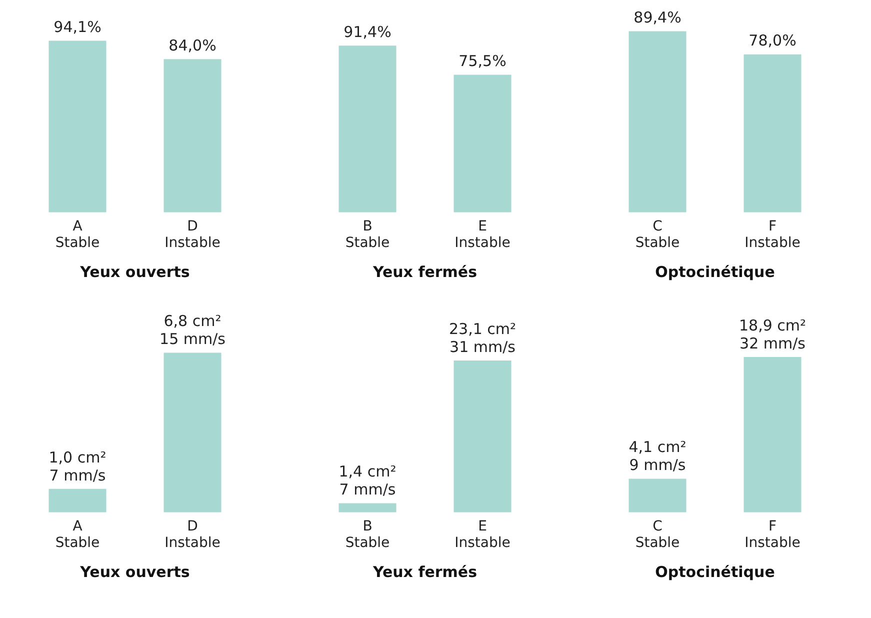  I want to click on data-label: 94,1%, so click(78, 27).